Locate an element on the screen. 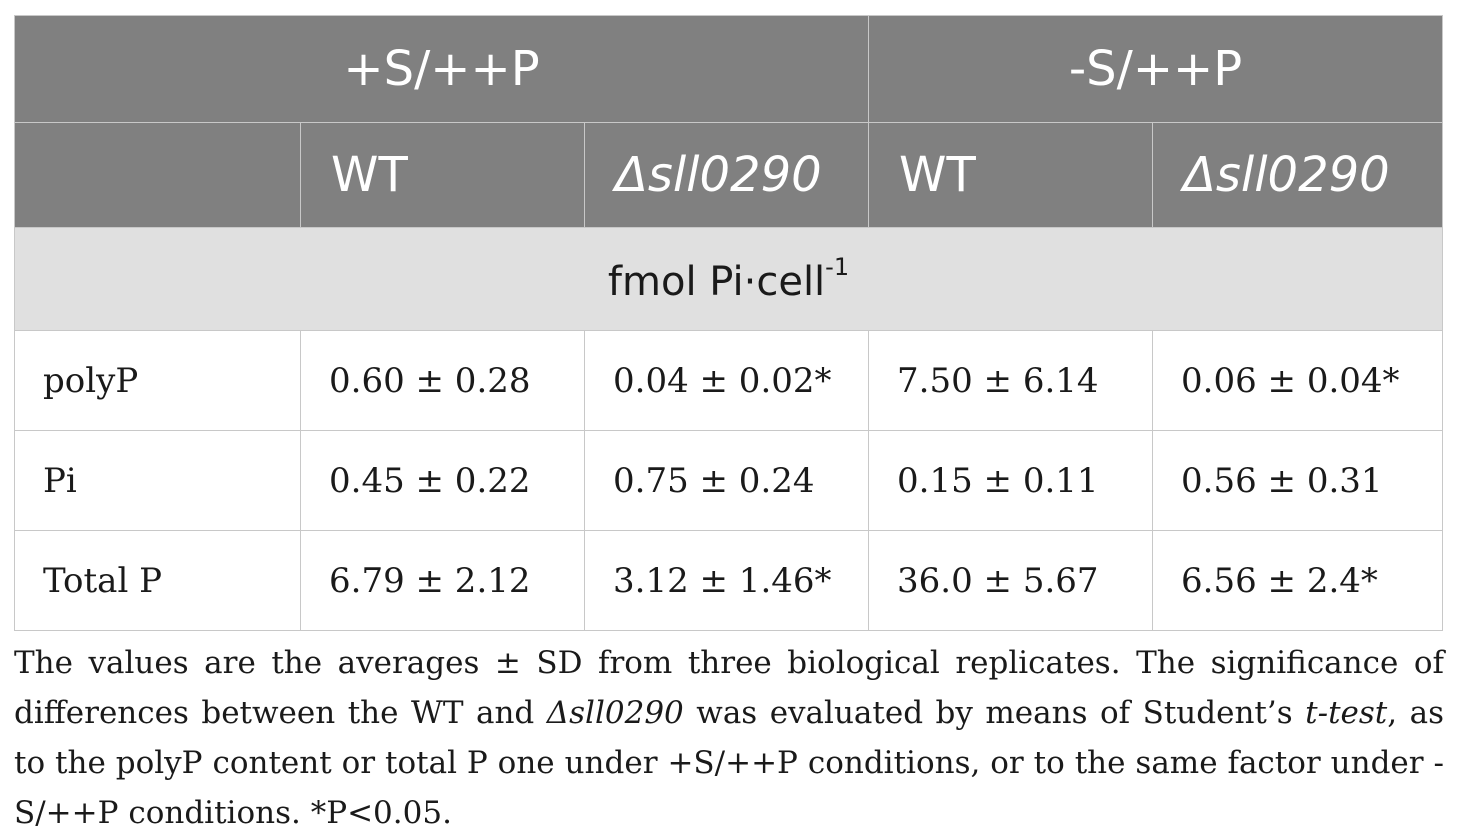 The image size is (1460, 839). sub-header-wt-1: WT is located at coordinates (442, 175).